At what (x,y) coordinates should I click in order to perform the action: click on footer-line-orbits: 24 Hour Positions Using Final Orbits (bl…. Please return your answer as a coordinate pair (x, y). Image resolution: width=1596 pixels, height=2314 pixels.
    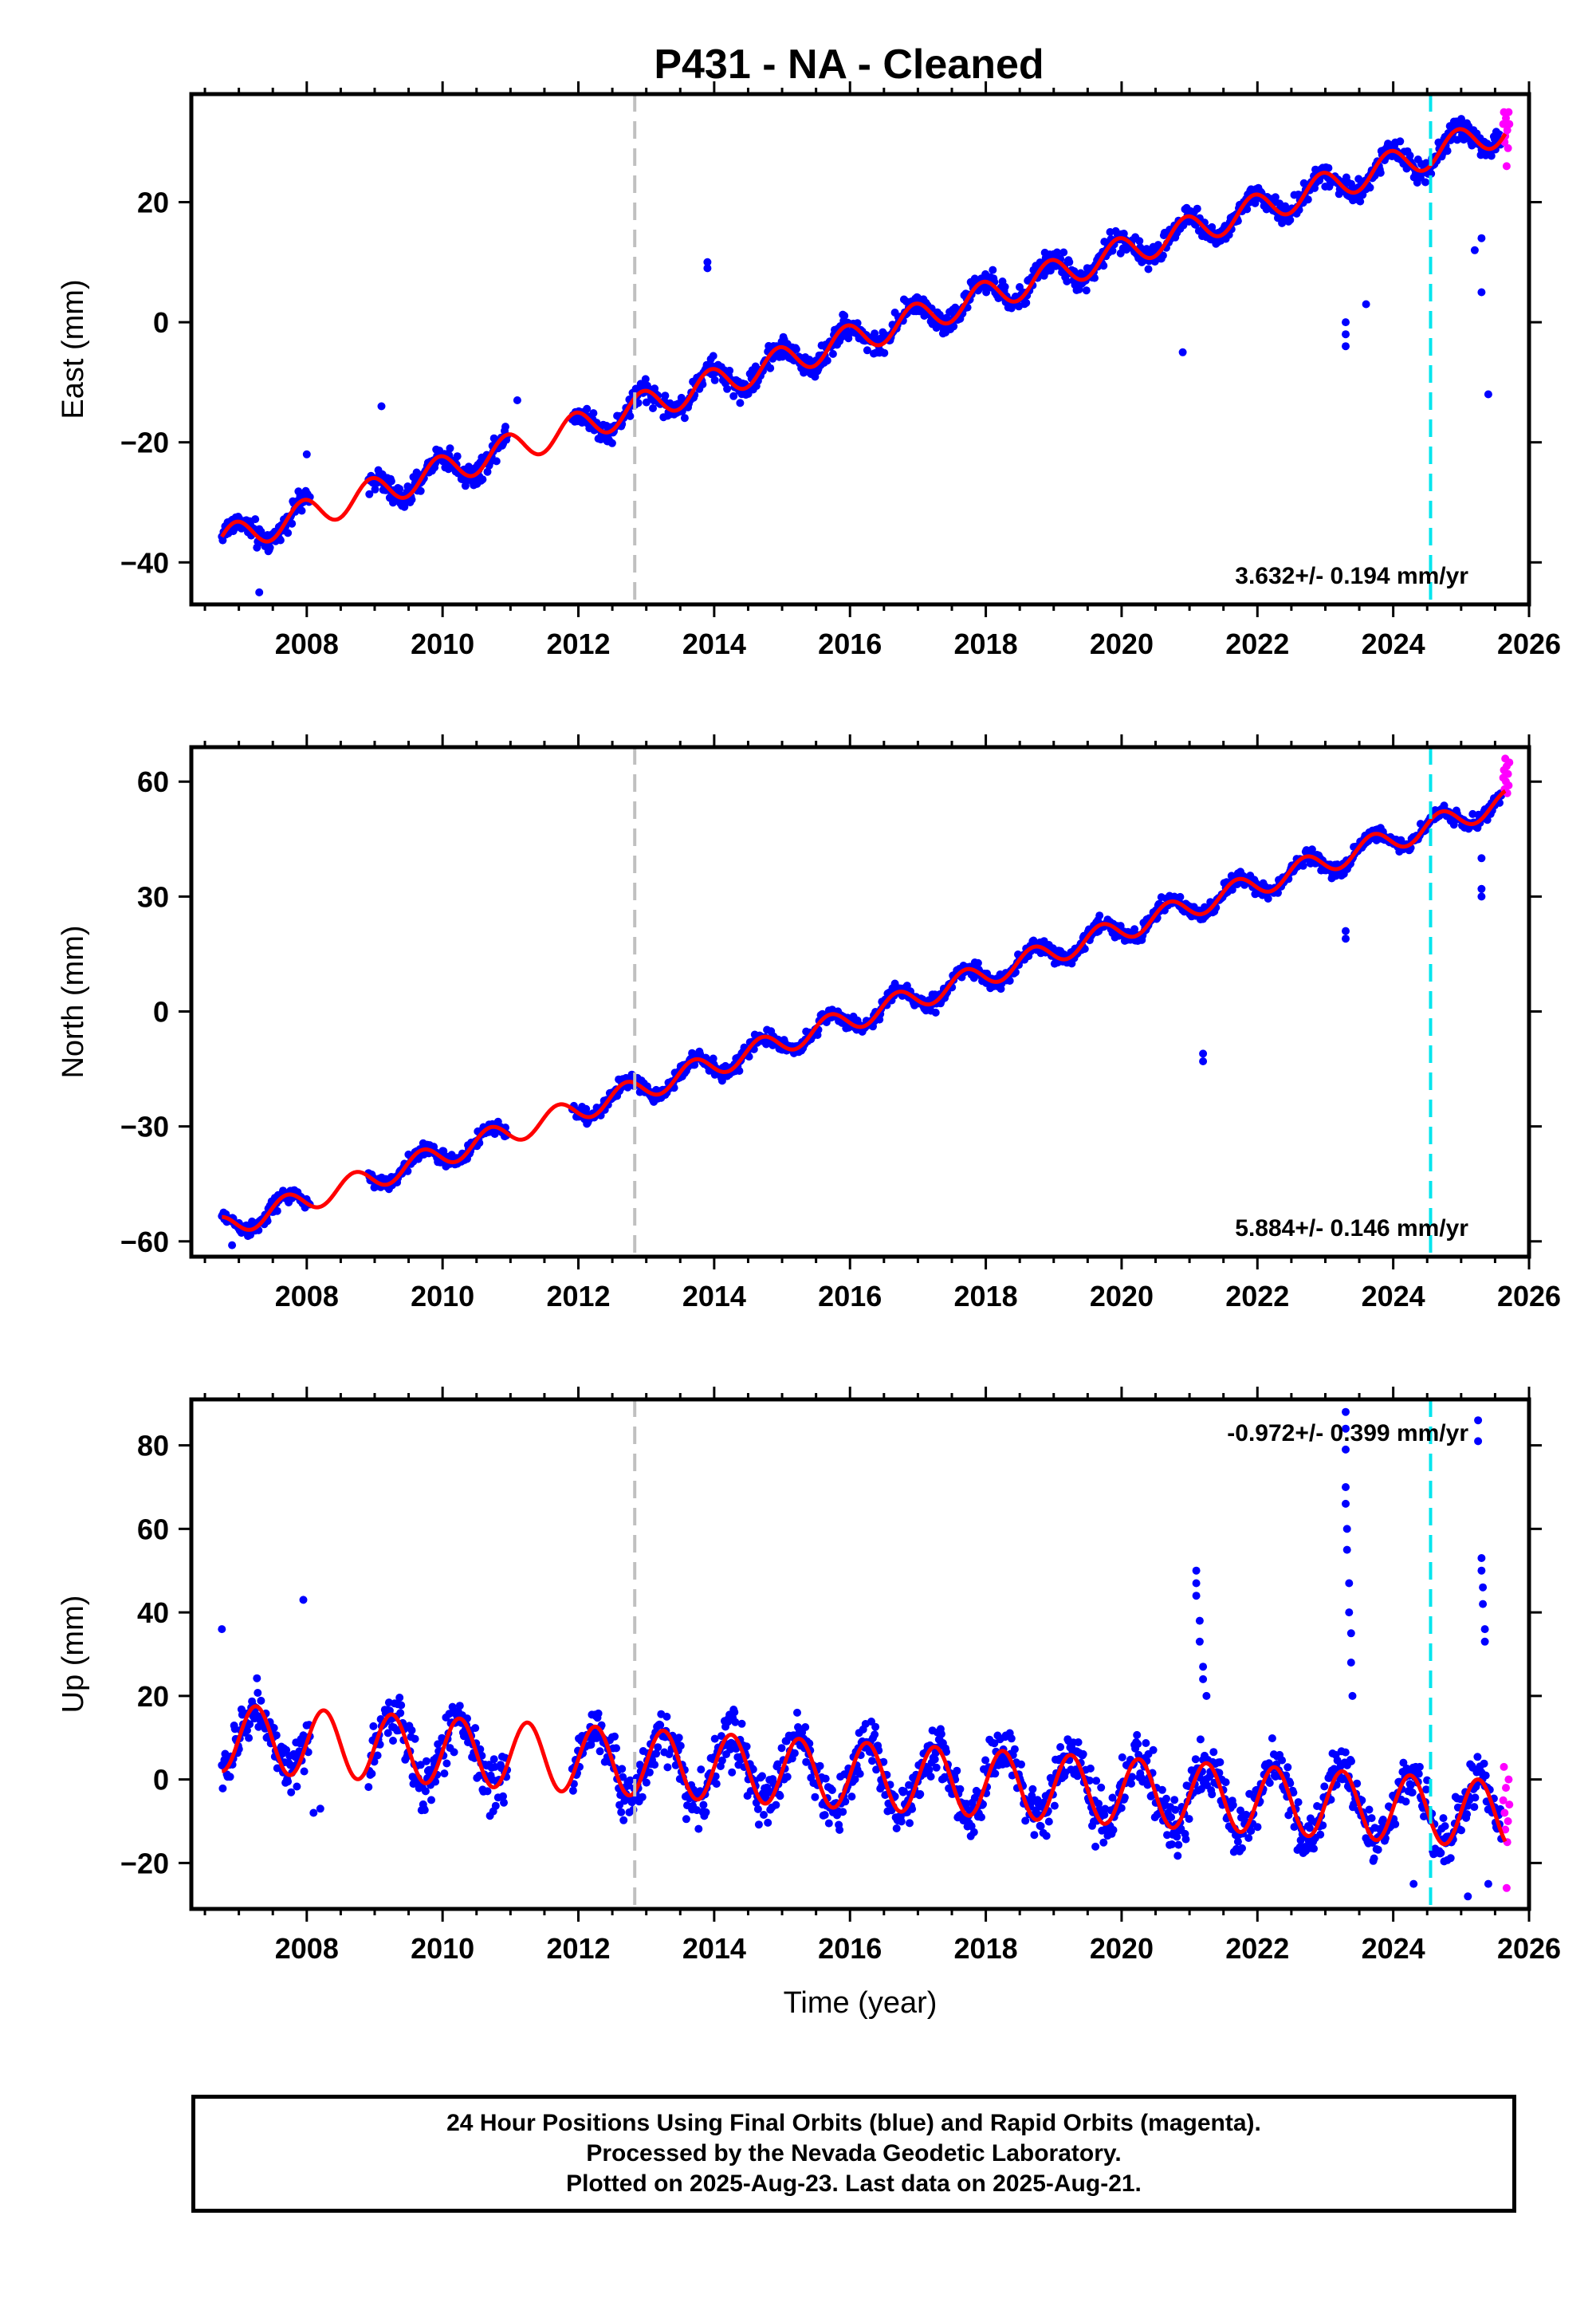
    Looking at the image, I should click on (853, 2123).